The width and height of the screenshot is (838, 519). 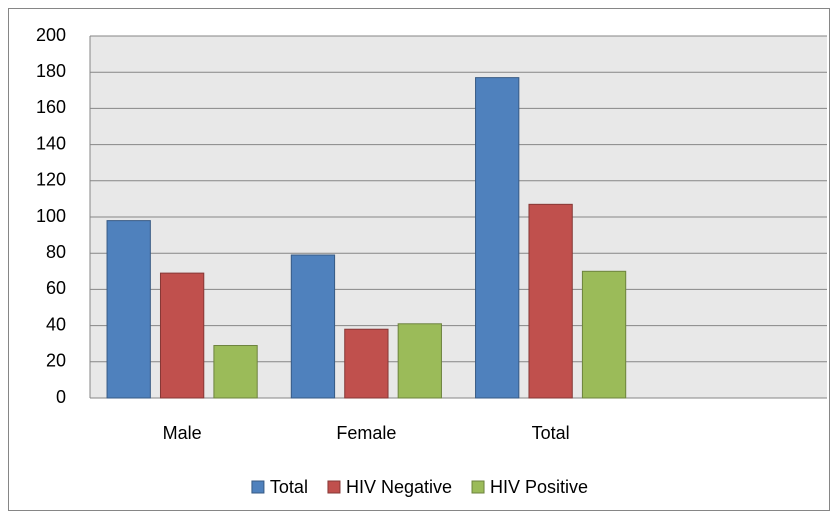 What do you see at coordinates (56, 252) in the screenshot?
I see `y-tick-label: 80` at bounding box center [56, 252].